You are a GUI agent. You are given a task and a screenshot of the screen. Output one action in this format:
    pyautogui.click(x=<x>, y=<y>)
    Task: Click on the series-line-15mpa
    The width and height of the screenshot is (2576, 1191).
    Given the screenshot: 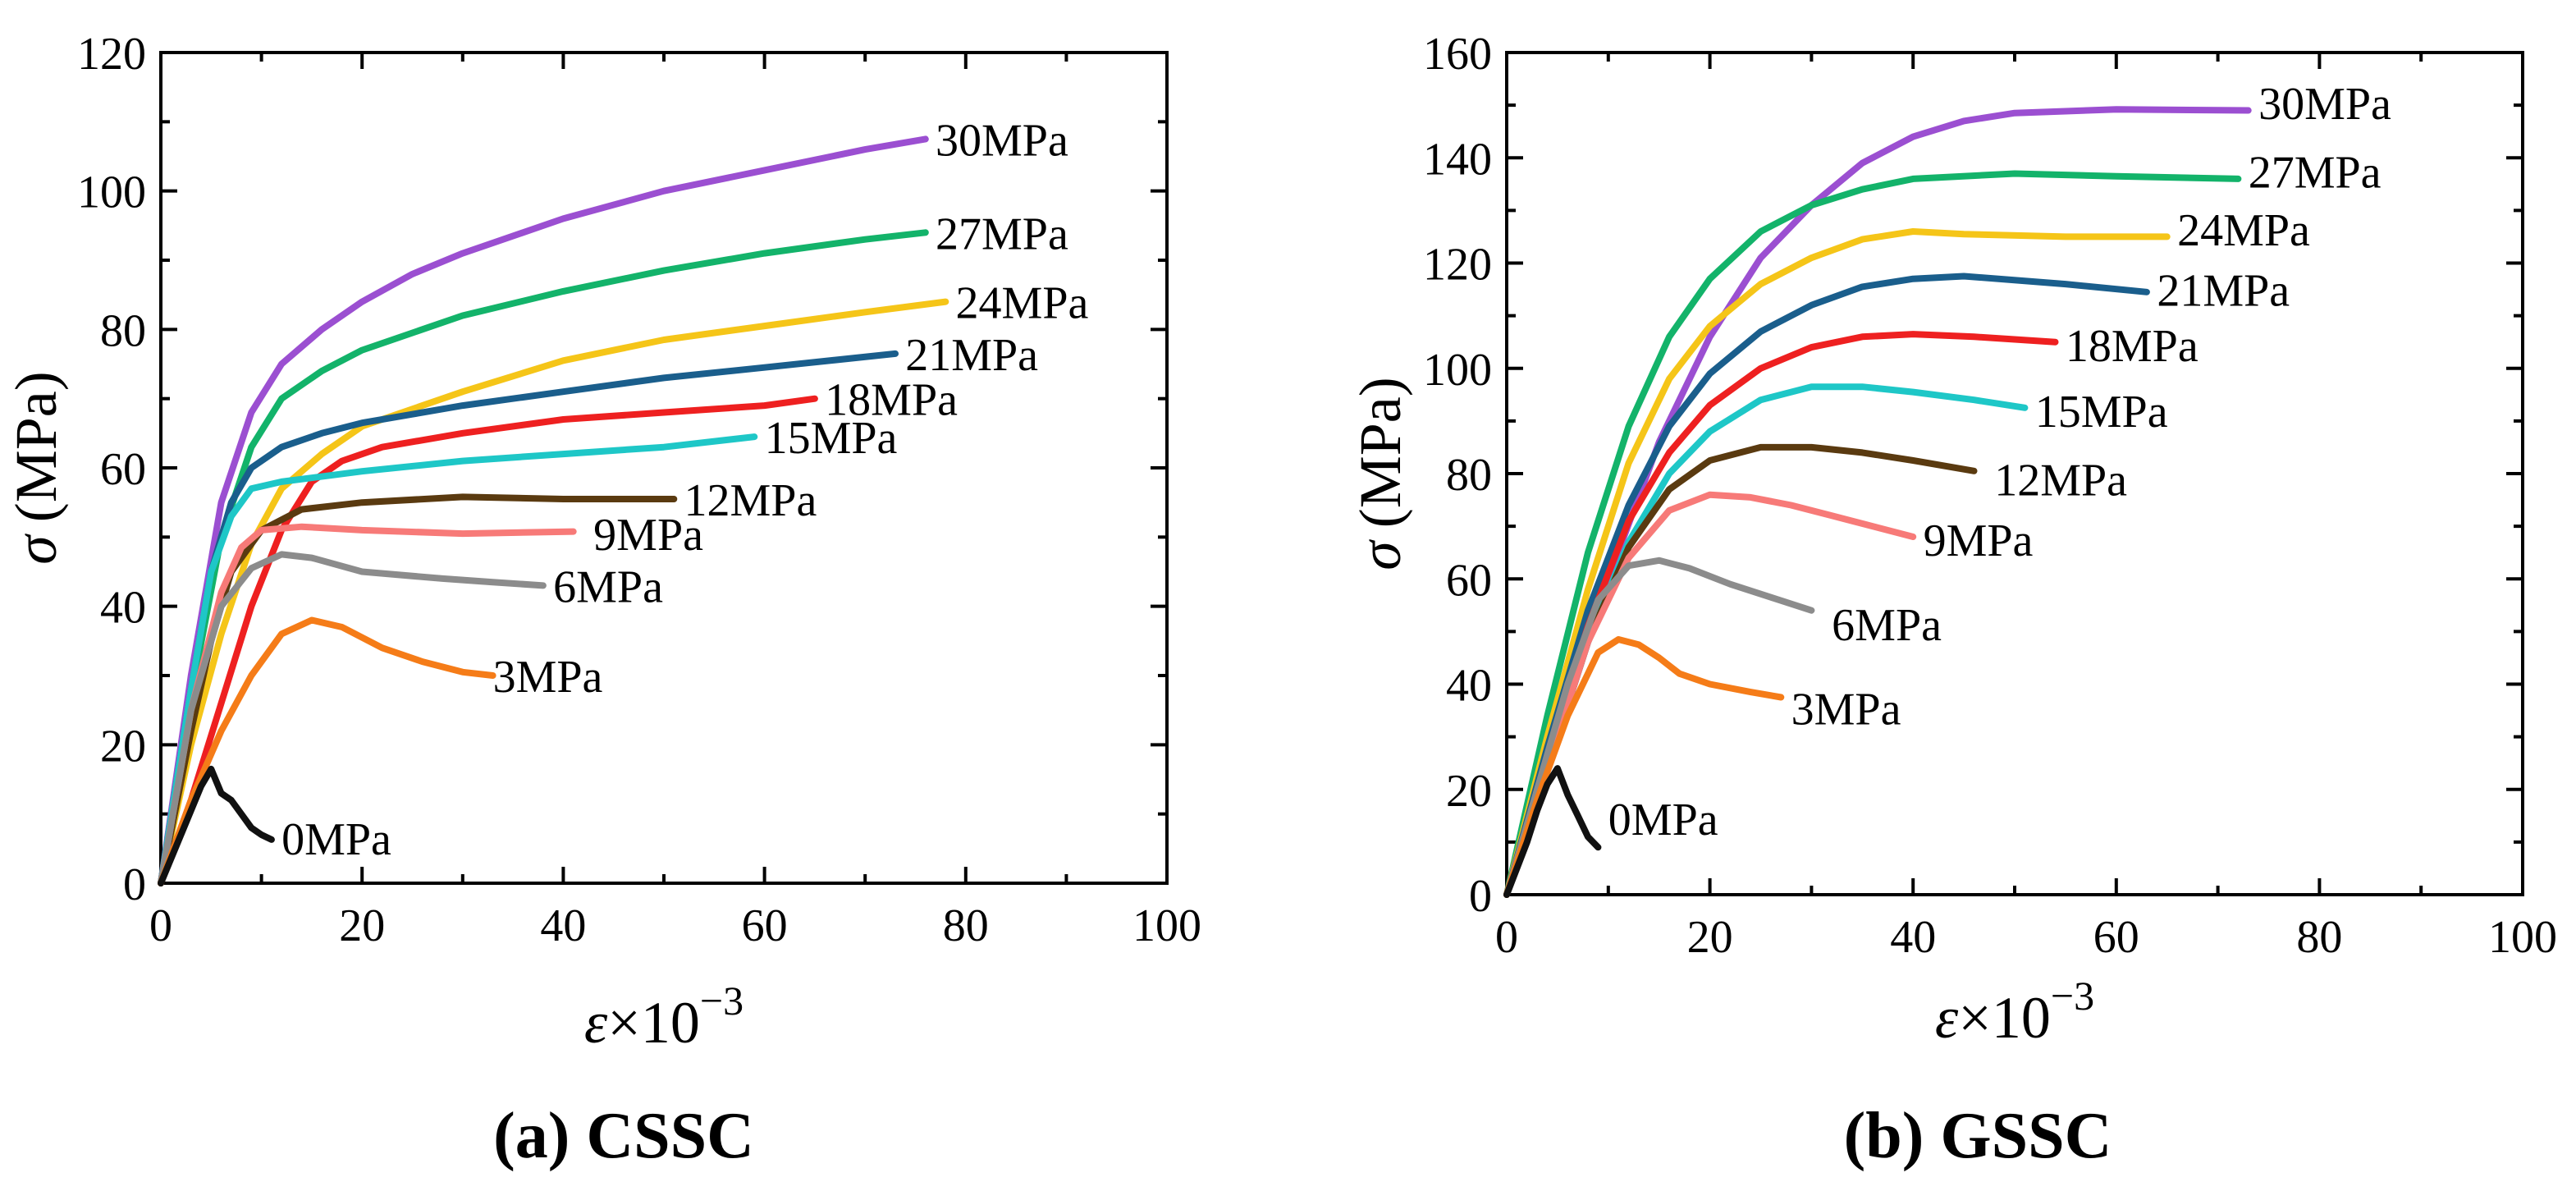 What is the action you would take?
    pyautogui.click(x=458, y=659)
    